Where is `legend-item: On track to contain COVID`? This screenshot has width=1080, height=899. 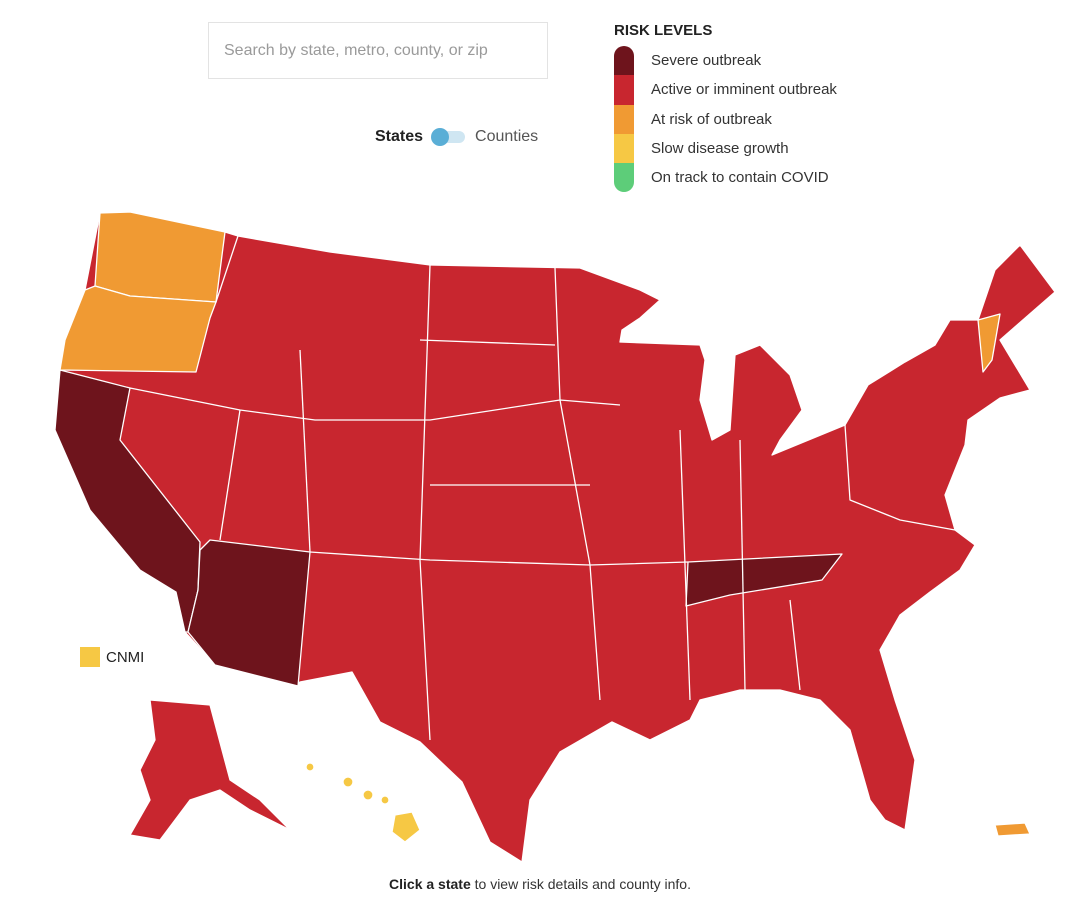
legend-item: On track to contain COVID is located at coordinates (725, 178).